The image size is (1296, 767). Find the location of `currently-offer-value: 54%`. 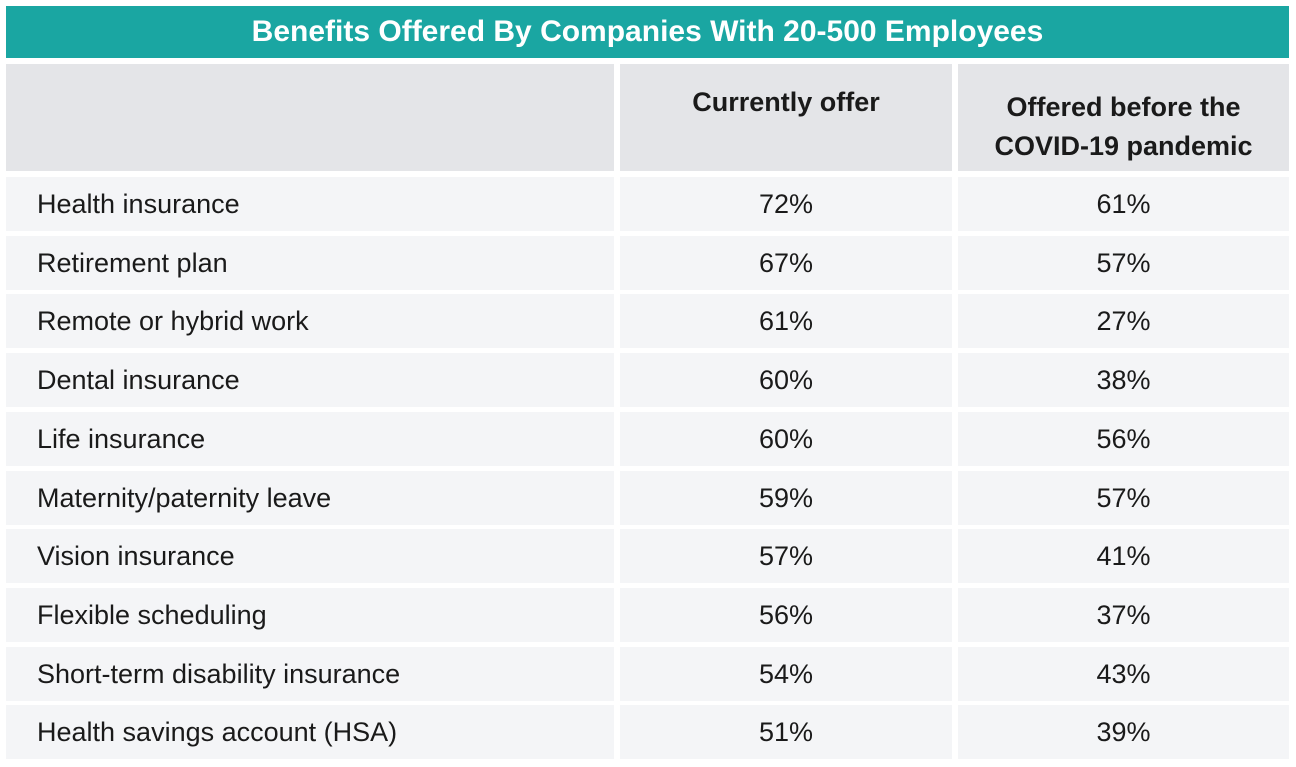

currently-offer-value: 54% is located at coordinates (786, 674).